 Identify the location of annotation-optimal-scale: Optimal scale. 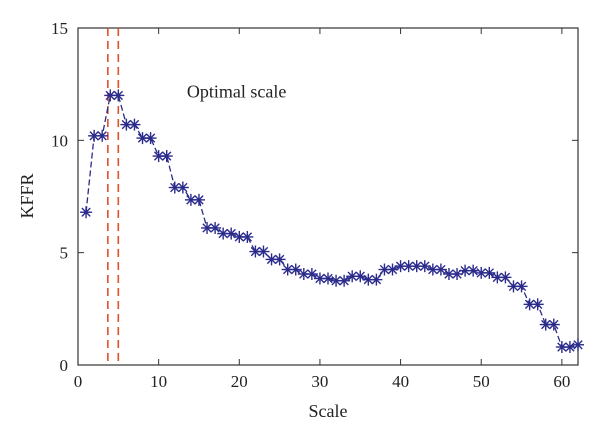
(236, 92).